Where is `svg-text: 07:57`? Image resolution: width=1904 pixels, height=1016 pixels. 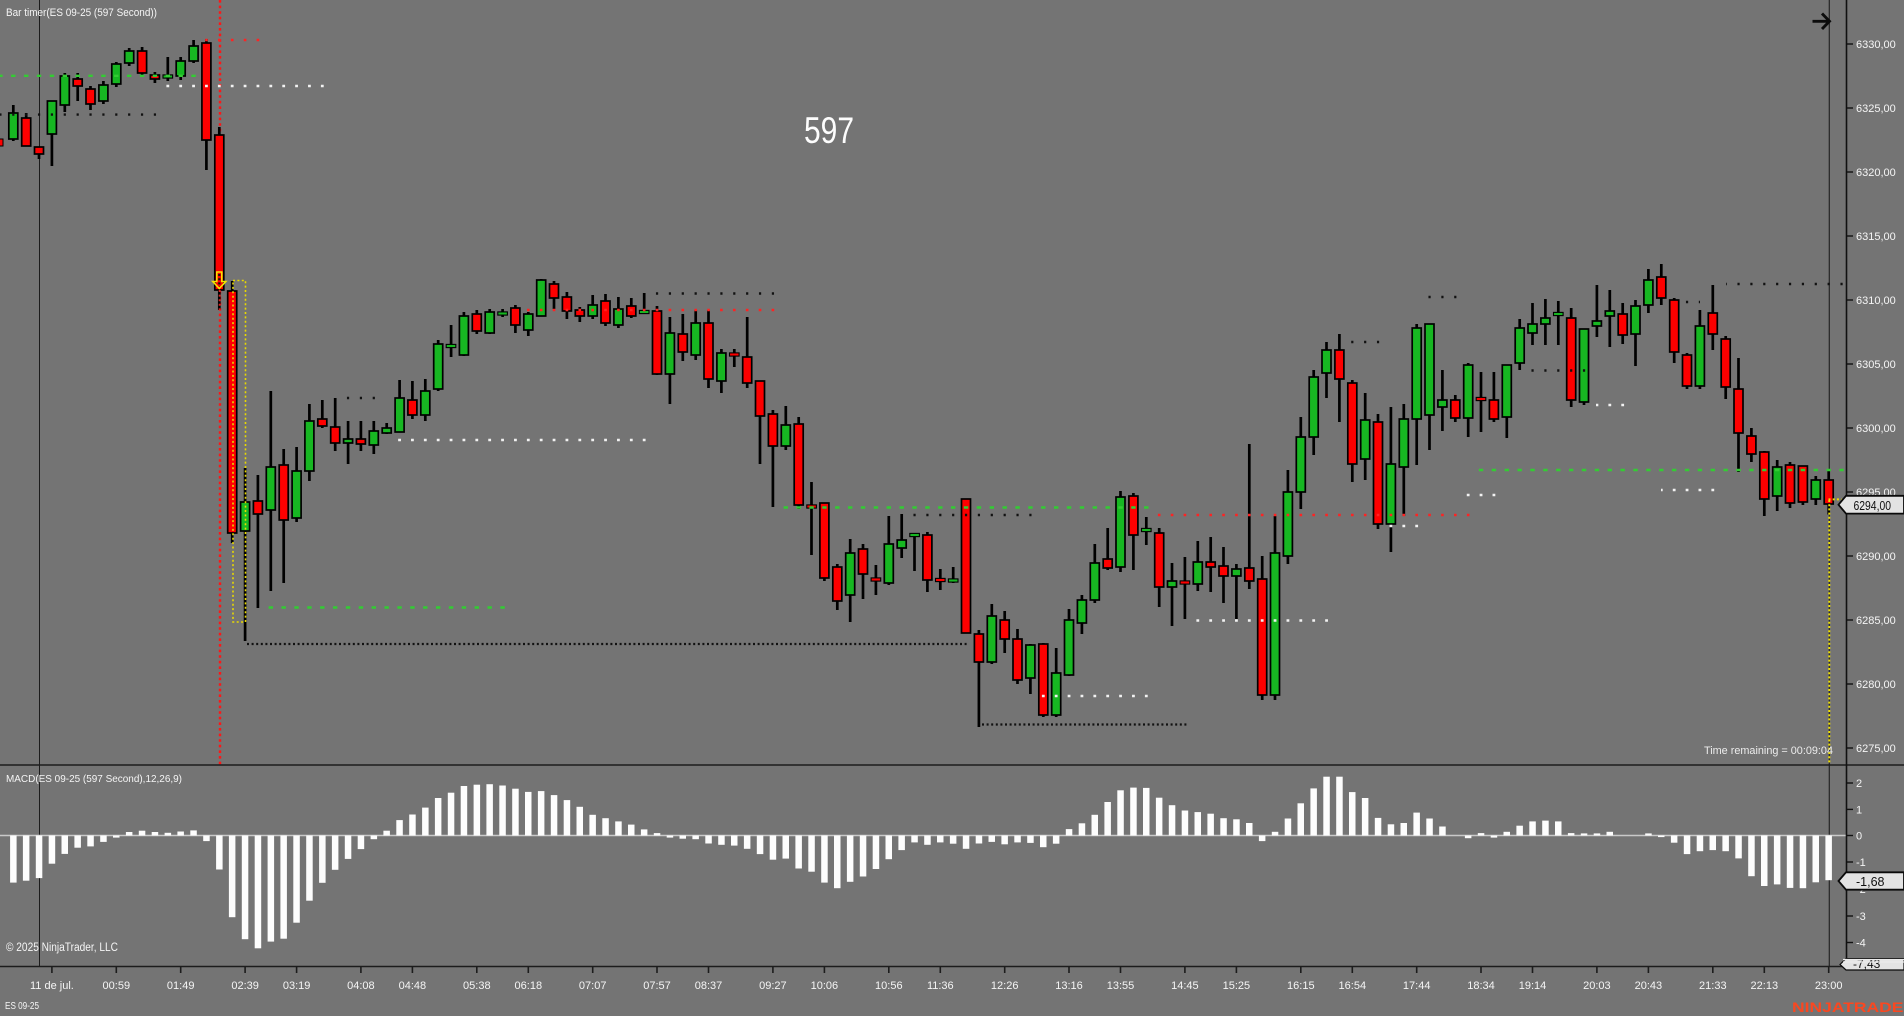 svg-text: 07:57 is located at coordinates (657, 986).